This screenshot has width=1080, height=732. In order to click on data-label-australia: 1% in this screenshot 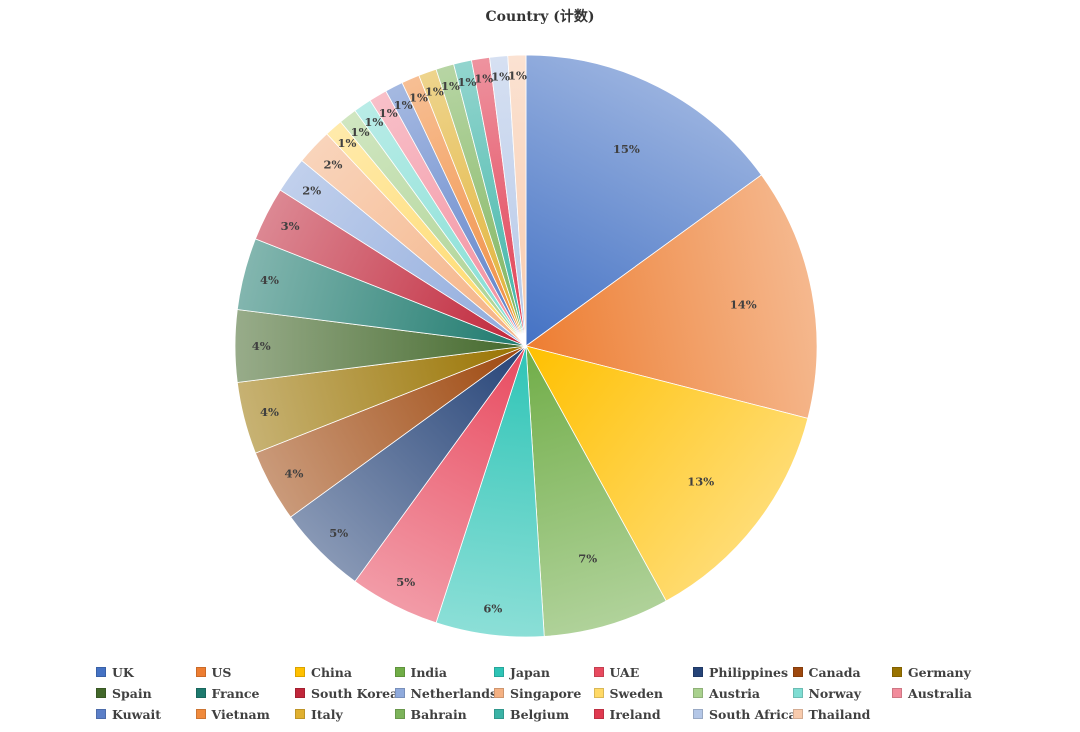, I will do `click(388, 113)`.